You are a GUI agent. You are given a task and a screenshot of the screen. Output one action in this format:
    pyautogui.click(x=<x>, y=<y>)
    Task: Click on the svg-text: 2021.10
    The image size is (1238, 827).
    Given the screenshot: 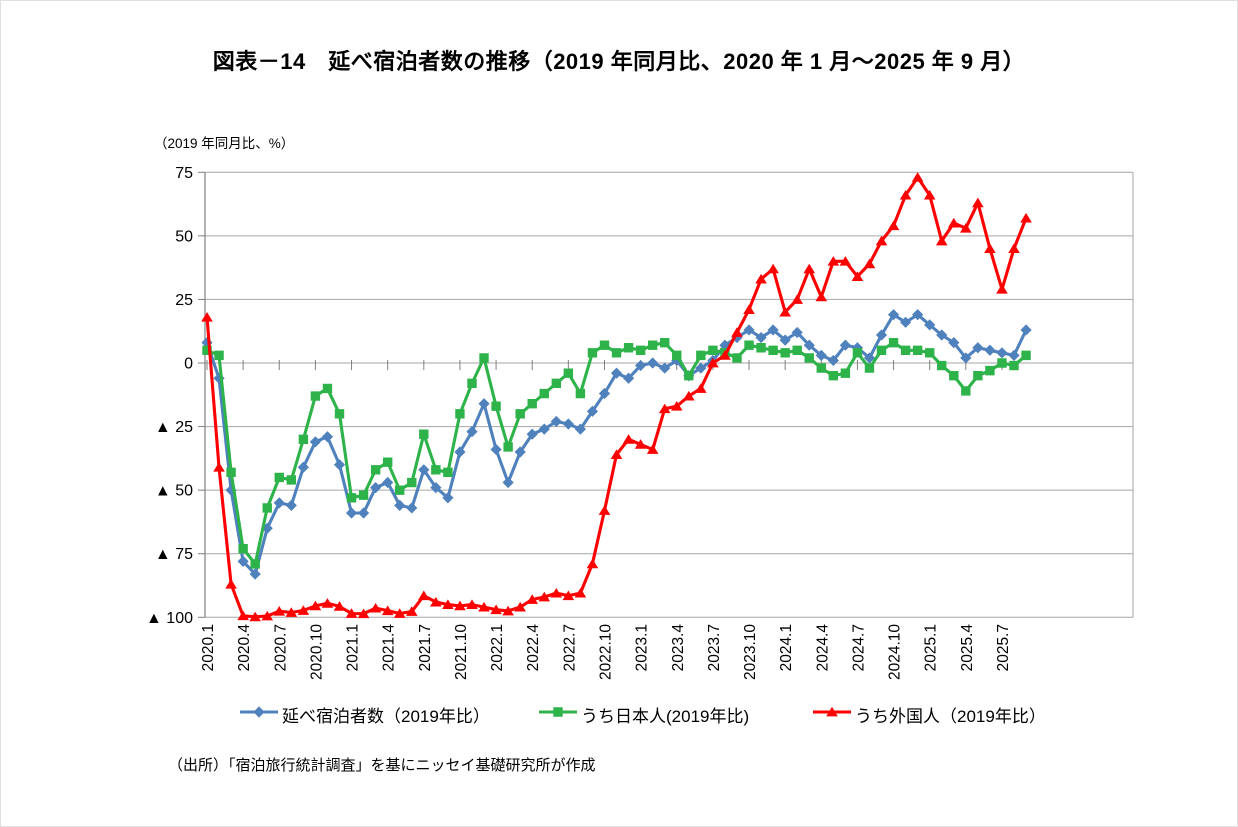 What is the action you would take?
    pyautogui.click(x=461, y=652)
    